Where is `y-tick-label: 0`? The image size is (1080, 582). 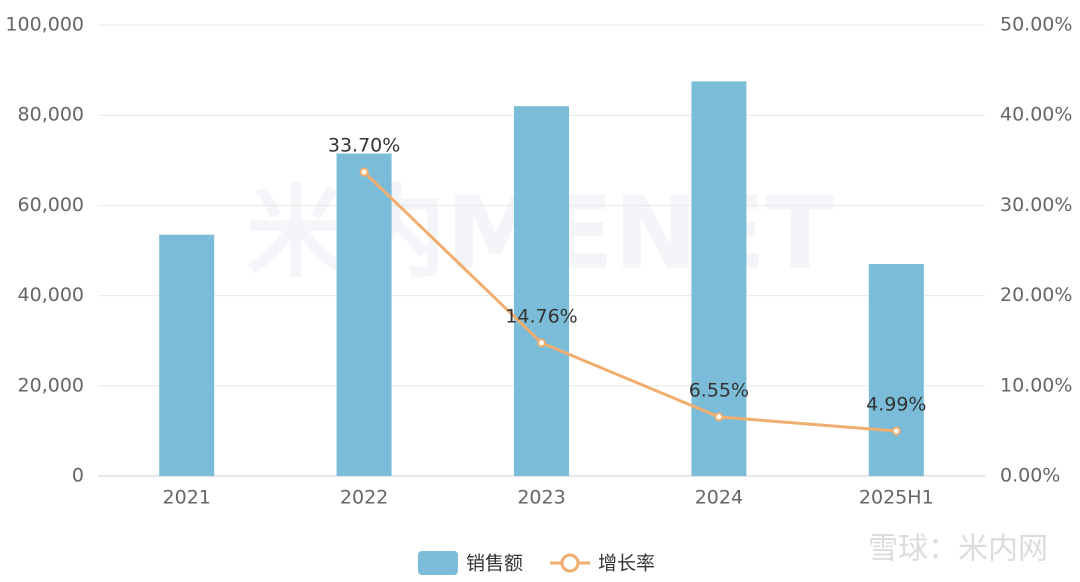
y-tick-label: 0 is located at coordinates (78, 476).